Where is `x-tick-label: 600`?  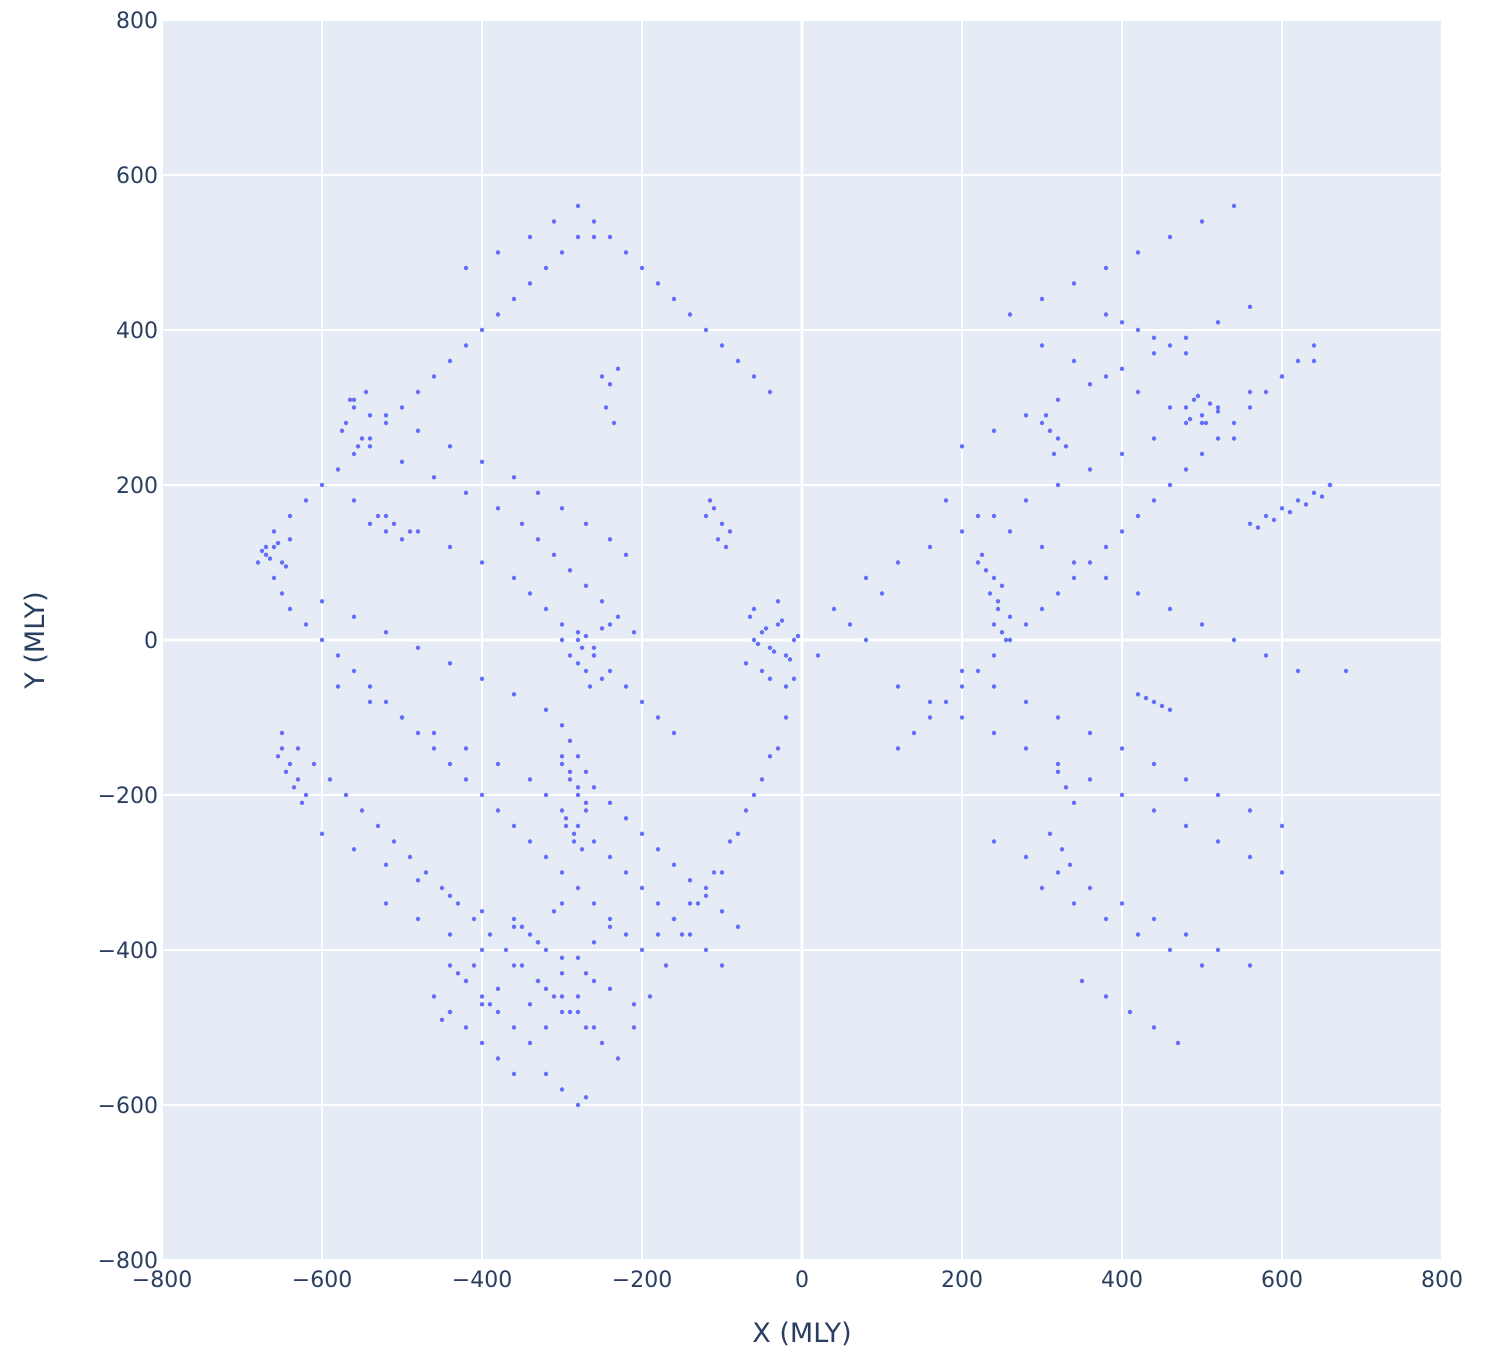
x-tick-label: 600 is located at coordinates (1282, 1280).